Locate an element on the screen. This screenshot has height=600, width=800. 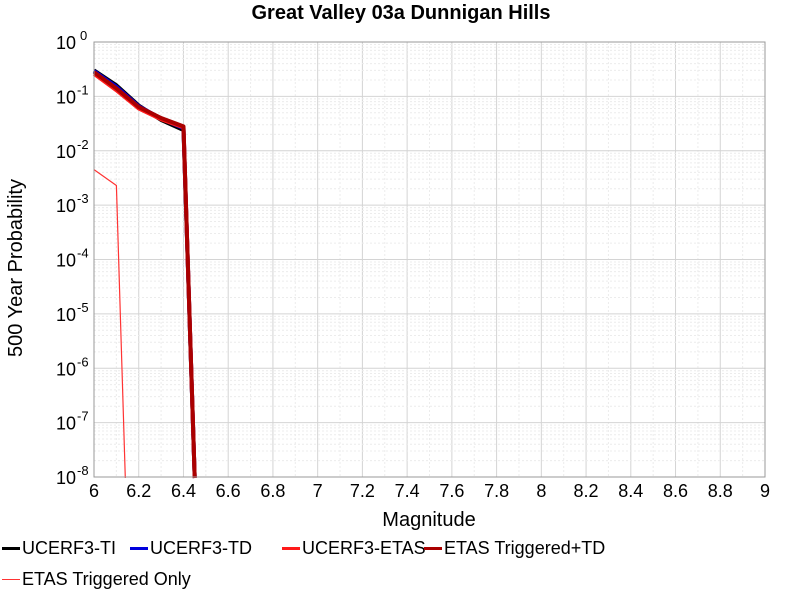
y-tick-label: 10⁻³ is located at coordinates (72, 203).